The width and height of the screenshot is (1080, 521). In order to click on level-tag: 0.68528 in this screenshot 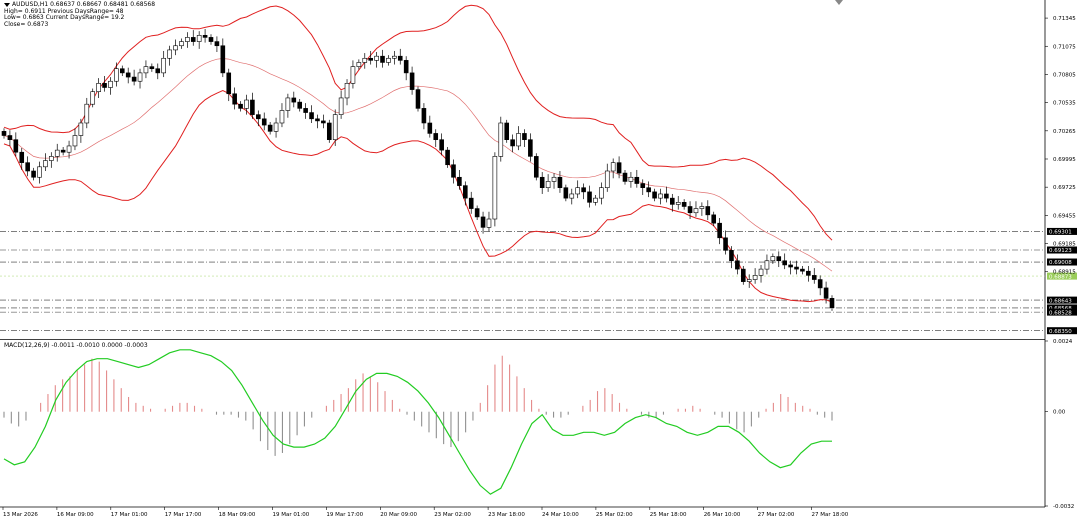, I will do `click(1062, 312)`.